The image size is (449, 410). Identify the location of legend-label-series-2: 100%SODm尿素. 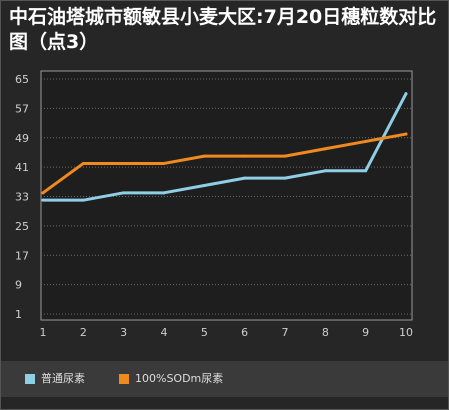
(179, 378).